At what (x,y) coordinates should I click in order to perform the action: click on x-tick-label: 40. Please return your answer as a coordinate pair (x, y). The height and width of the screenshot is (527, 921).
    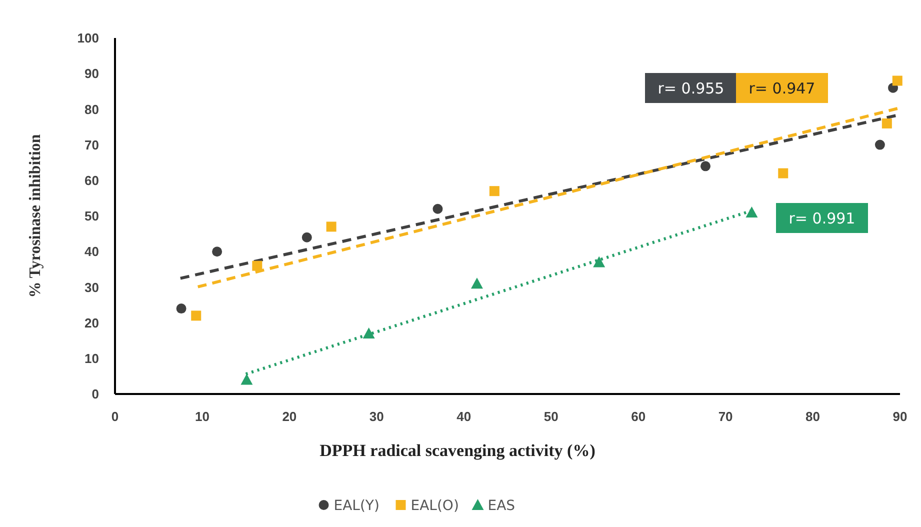
    Looking at the image, I should click on (464, 416).